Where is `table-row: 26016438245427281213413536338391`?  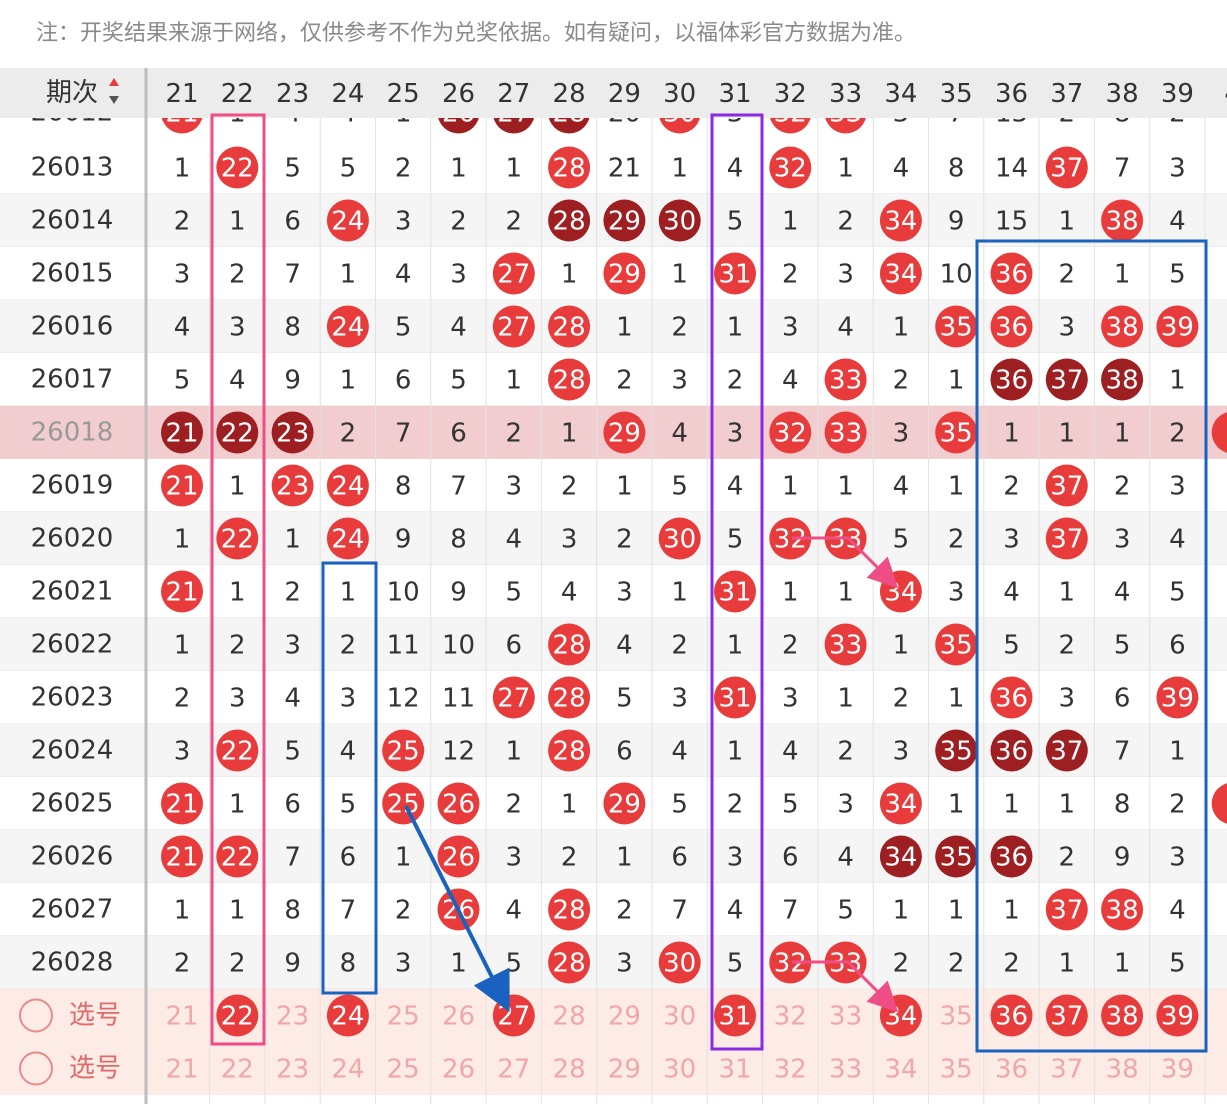 table-row: 26016438245427281213413536338391 is located at coordinates (613, 327).